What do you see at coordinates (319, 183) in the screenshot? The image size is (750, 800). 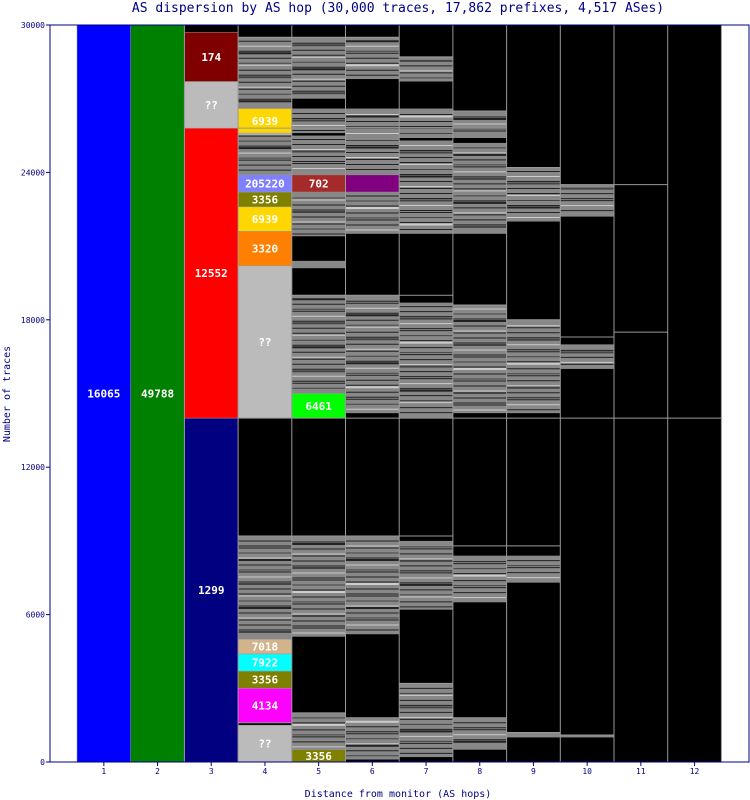 I see `segment-label-hop-5: 702` at bounding box center [319, 183].